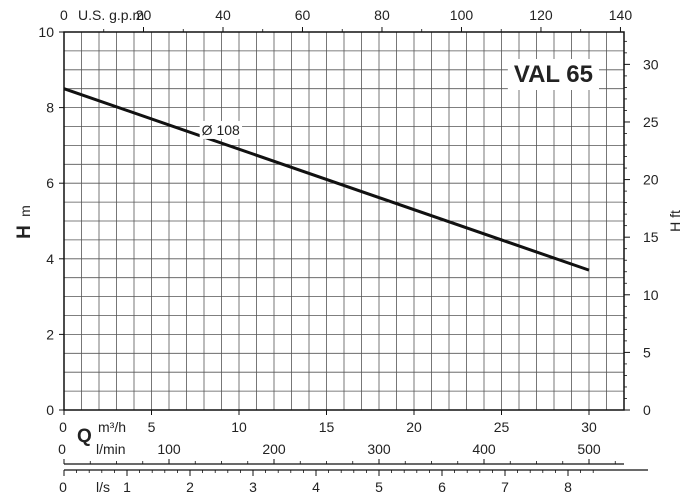 The height and width of the screenshot is (502, 695). What do you see at coordinates (239, 427) in the screenshot?
I see `m3h-tick-label: 10` at bounding box center [239, 427].